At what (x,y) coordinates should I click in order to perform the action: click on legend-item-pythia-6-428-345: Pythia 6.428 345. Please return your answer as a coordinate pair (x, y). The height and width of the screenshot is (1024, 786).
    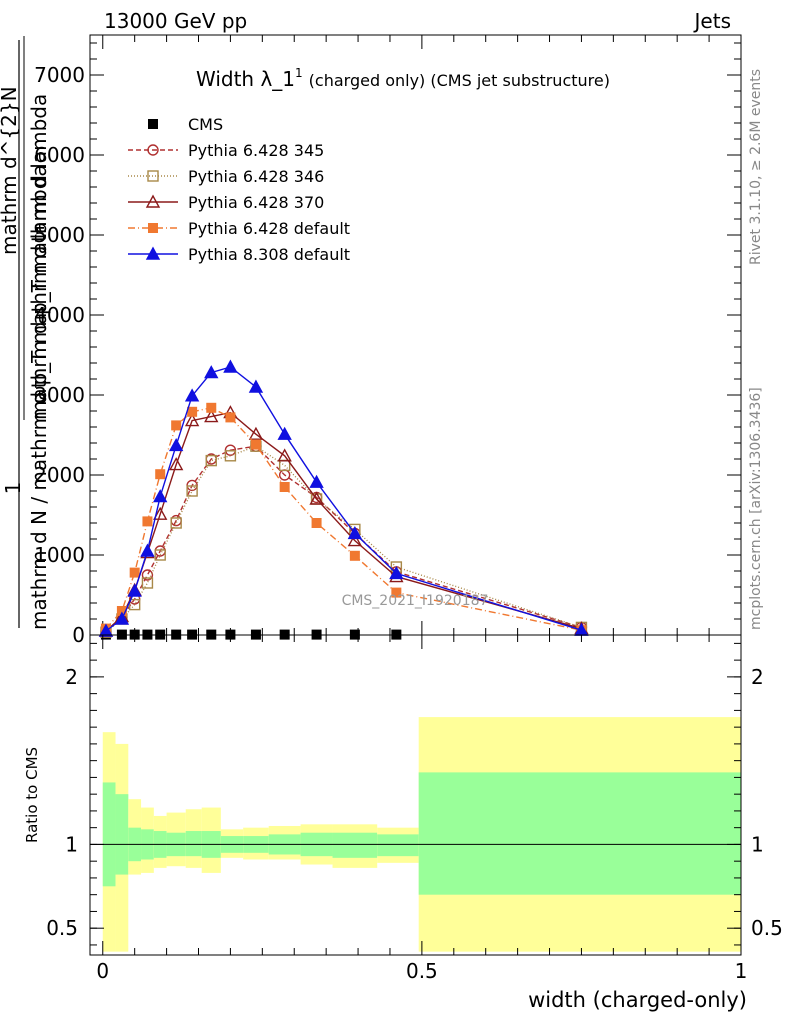
    Looking at the image, I should click on (226, 150).